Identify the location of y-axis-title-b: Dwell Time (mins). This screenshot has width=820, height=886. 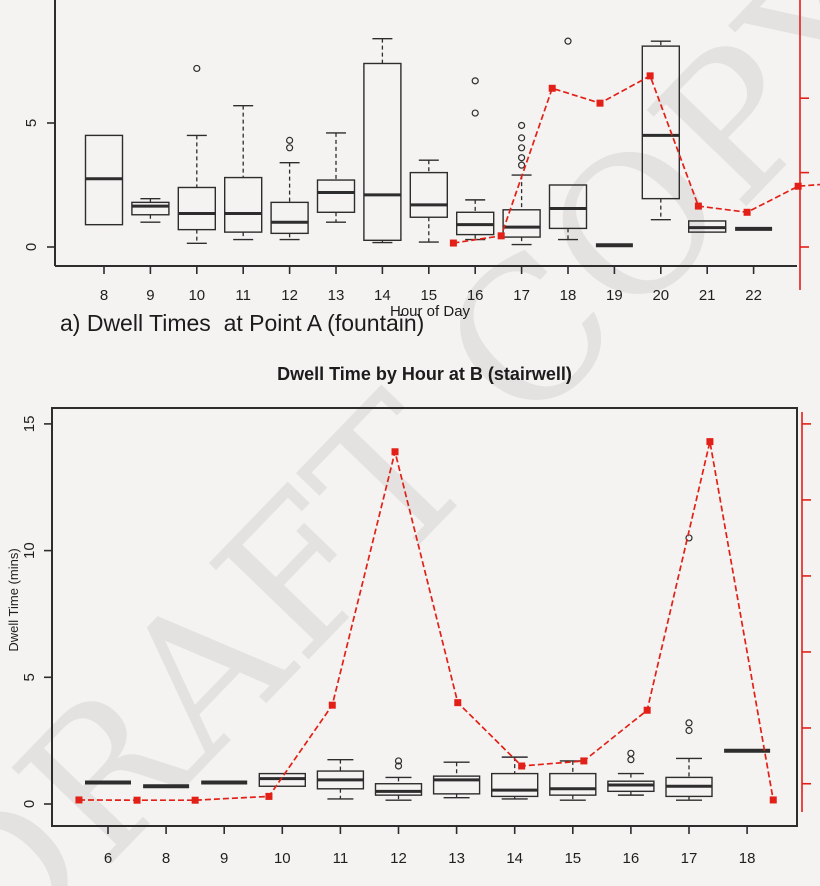
(13, 599).